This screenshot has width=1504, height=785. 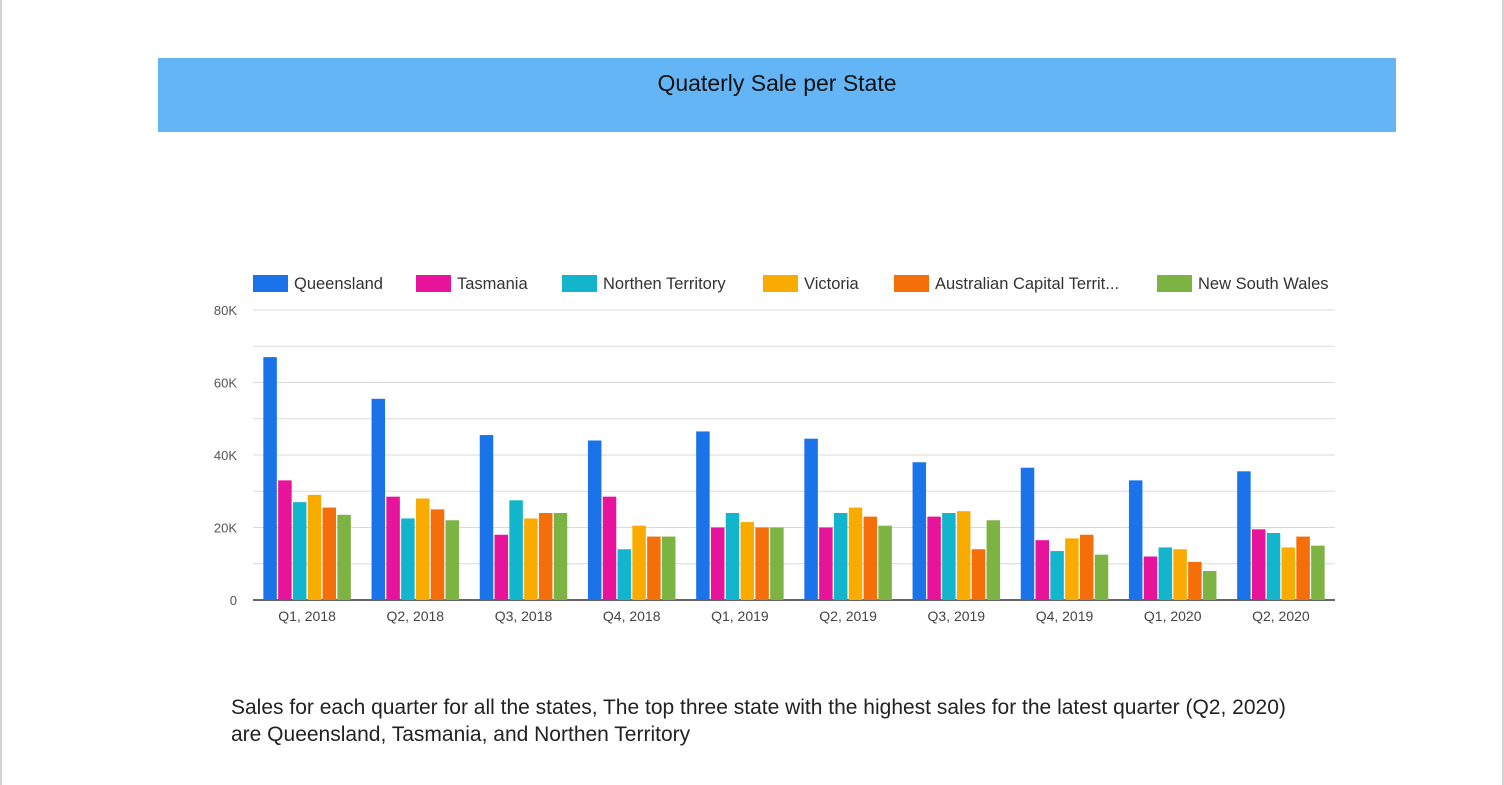 What do you see at coordinates (225, 383) in the screenshot?
I see `y-tick-label: 60K` at bounding box center [225, 383].